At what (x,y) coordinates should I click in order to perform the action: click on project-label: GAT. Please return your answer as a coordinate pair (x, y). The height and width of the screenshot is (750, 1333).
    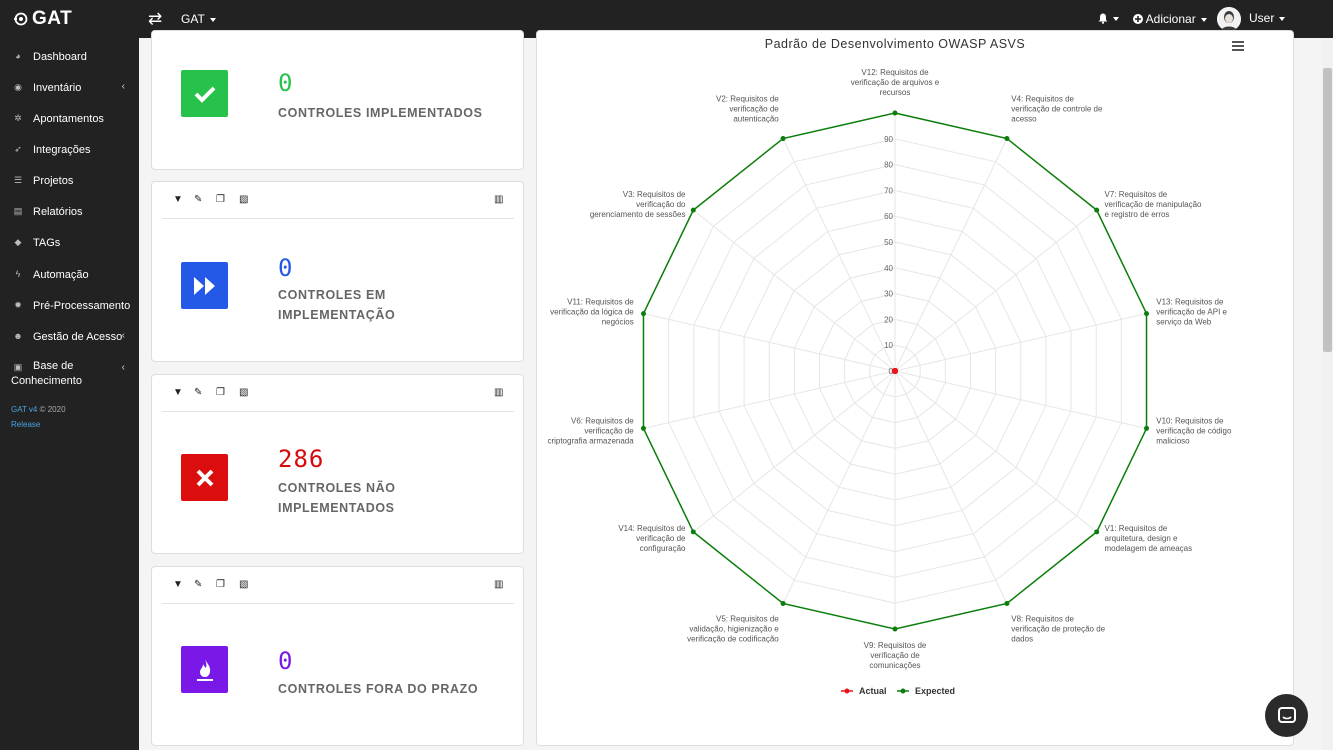
    Looking at the image, I should click on (193, 19).